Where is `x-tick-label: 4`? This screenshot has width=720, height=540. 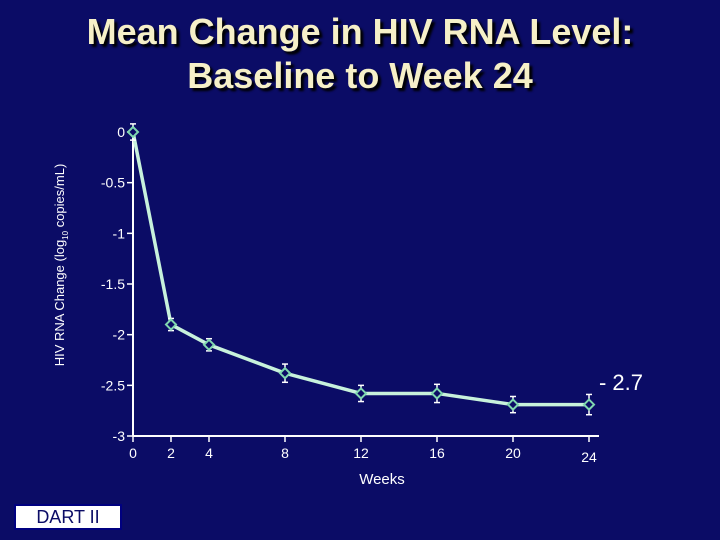
x-tick-label: 4 is located at coordinates (209, 453).